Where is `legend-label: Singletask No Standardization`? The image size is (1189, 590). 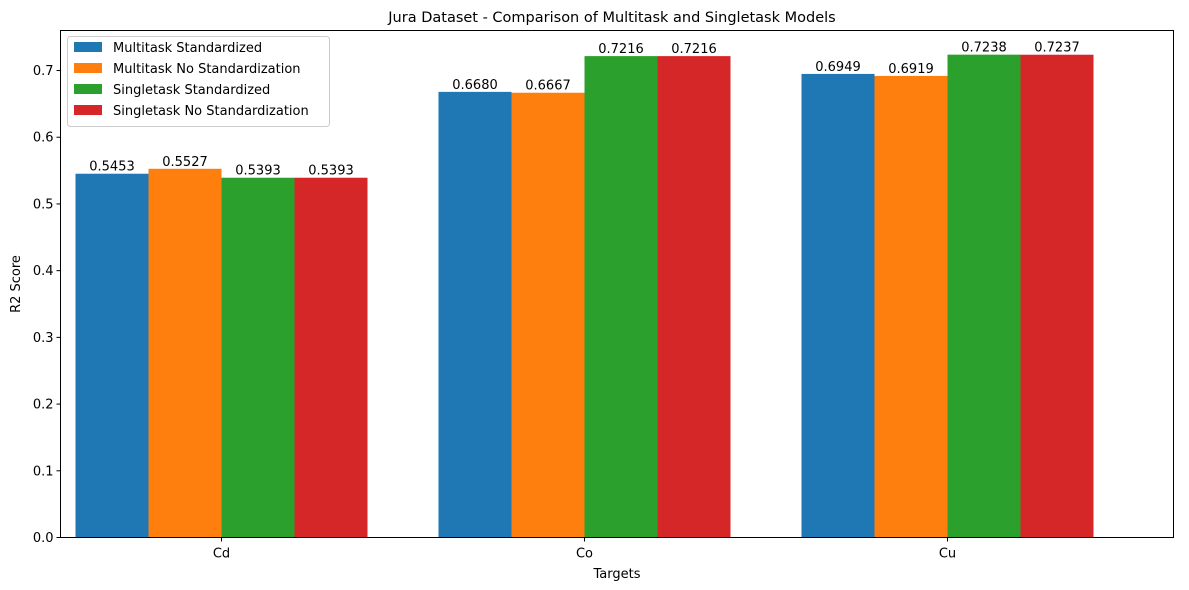
legend-label: Singletask No Standardization is located at coordinates (211, 111).